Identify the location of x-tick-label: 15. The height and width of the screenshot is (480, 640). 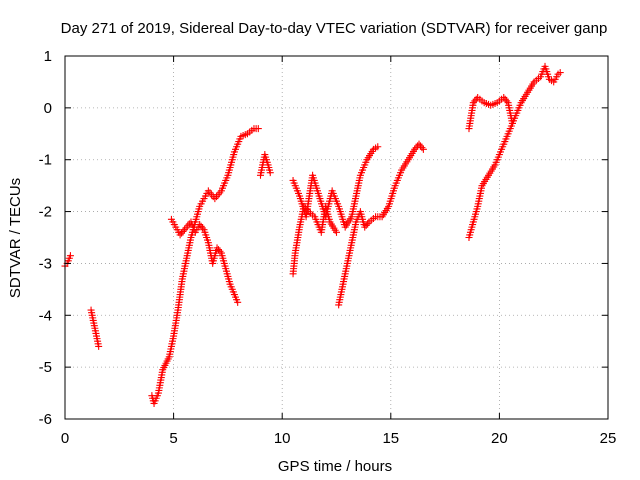
(390, 438).